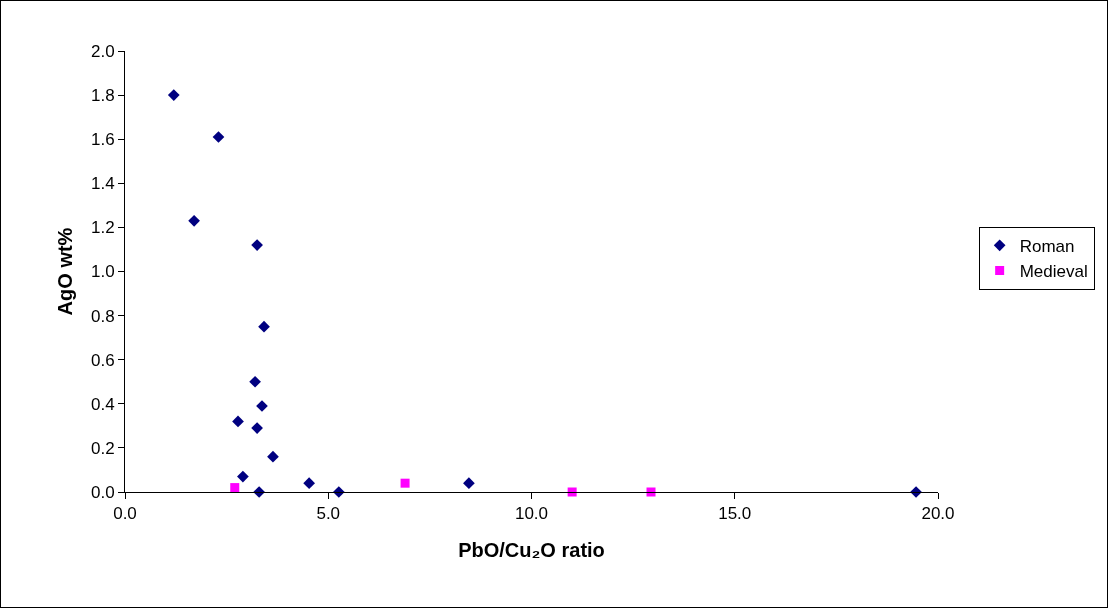  I want to click on legend-label: Roman, so click(1047, 246).